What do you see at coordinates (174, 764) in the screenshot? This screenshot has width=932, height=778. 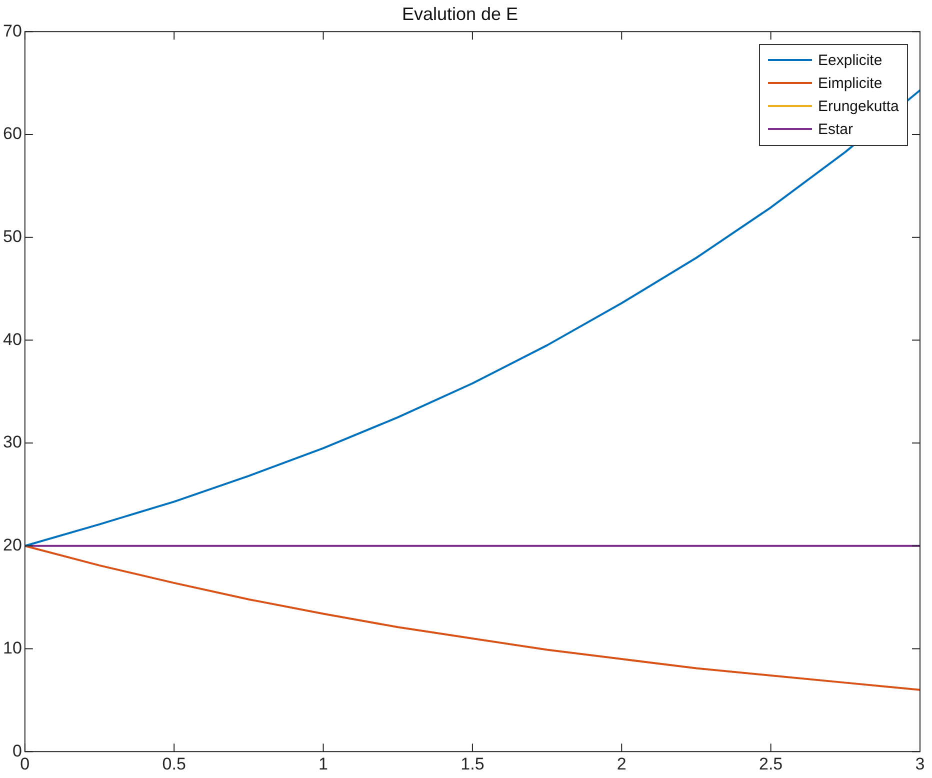 I see `x-tick-label: 0.5` at bounding box center [174, 764].